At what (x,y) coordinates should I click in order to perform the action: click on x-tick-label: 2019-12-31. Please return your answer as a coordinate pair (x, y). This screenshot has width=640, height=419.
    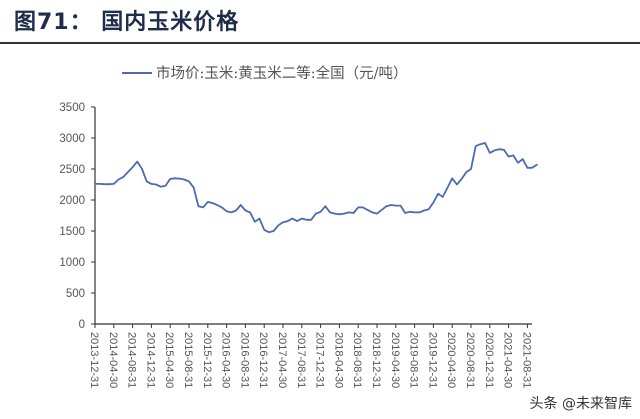
    Looking at the image, I should click on (432, 360).